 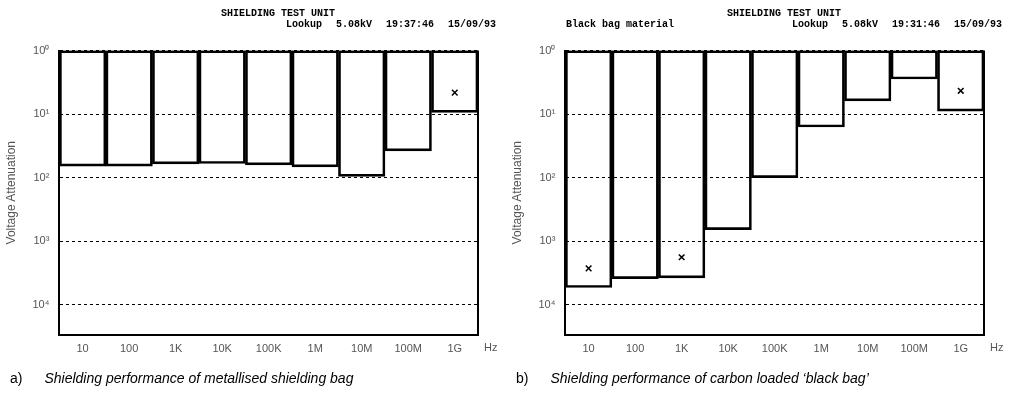 I want to click on text: Shielding performance of metallised shielding bag, so click(x=199, y=378).